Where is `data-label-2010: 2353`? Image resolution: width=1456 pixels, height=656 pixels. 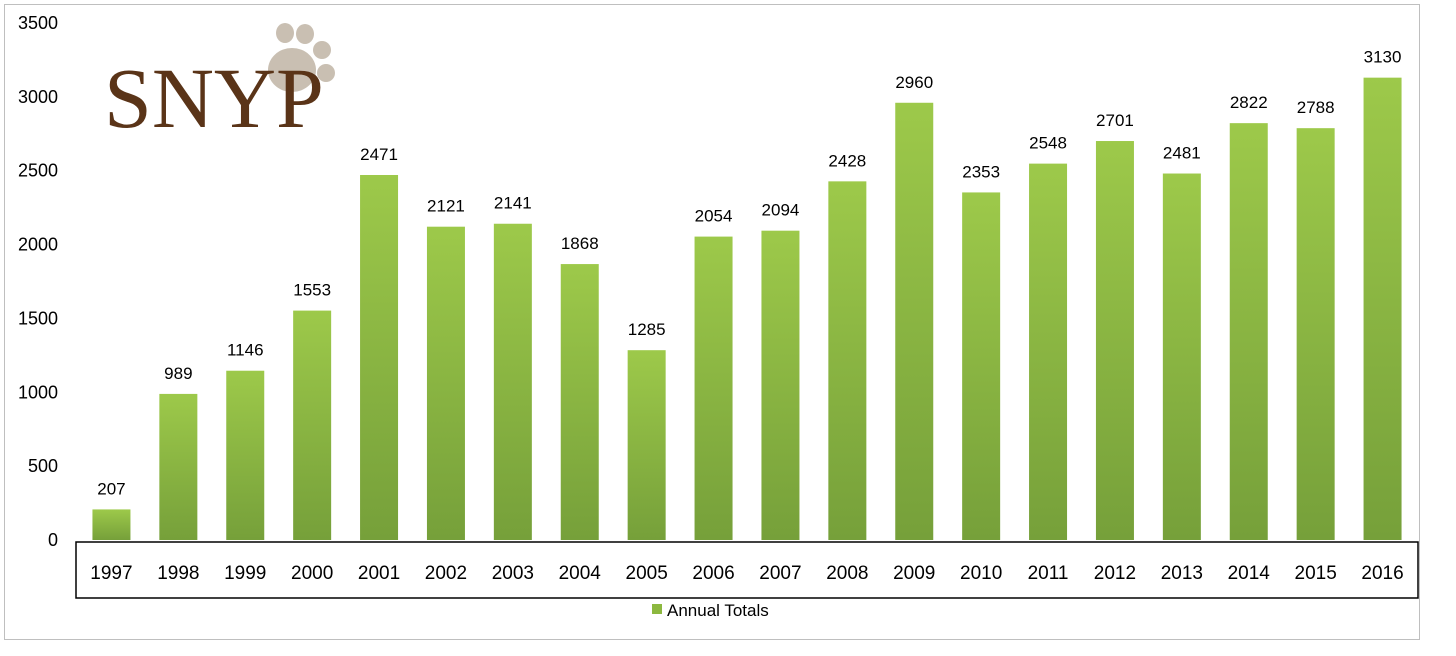
data-label-2010: 2353 is located at coordinates (981, 171).